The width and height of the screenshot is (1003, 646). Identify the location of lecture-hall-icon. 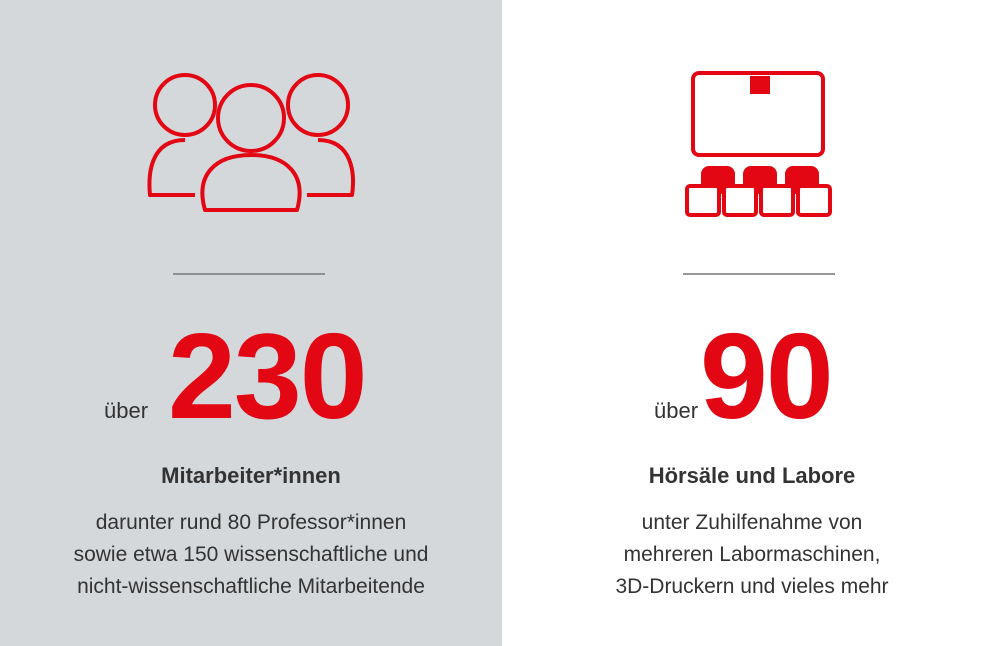
(758, 144).